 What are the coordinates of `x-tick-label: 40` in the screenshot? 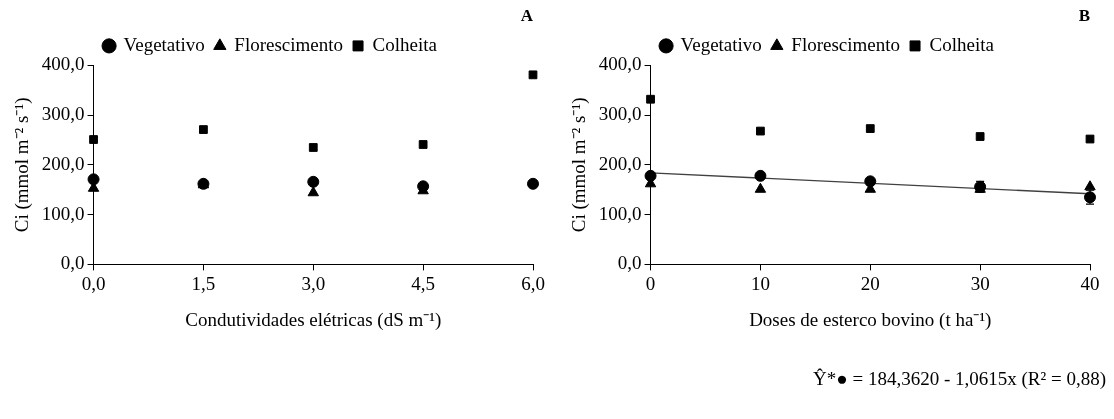 It's located at (1090, 283).